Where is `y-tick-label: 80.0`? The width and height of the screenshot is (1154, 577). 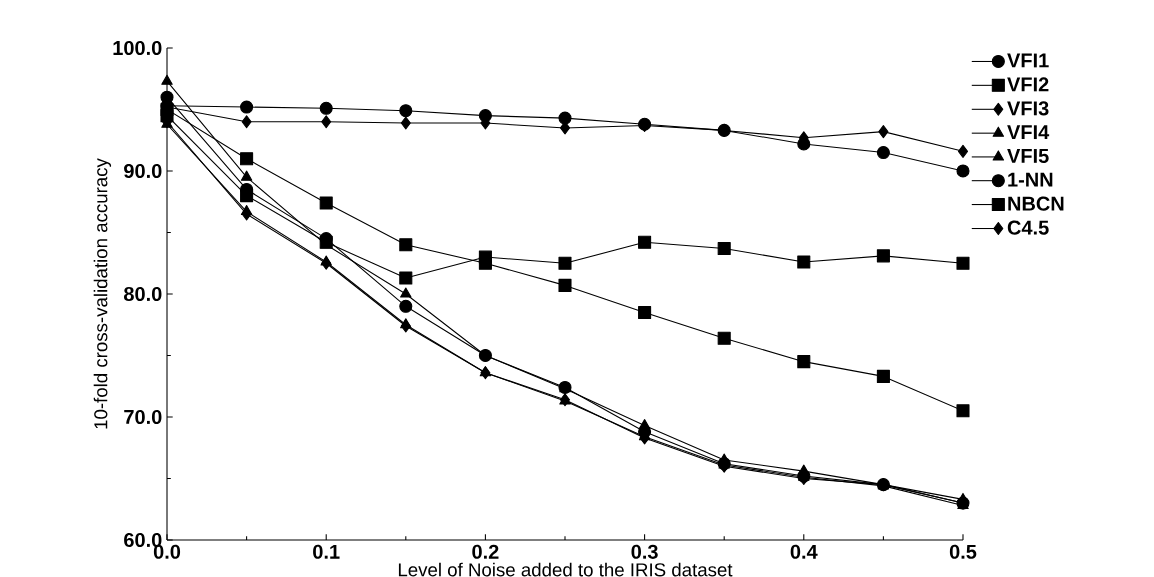
y-tick-label: 80.0 is located at coordinates (143, 294).